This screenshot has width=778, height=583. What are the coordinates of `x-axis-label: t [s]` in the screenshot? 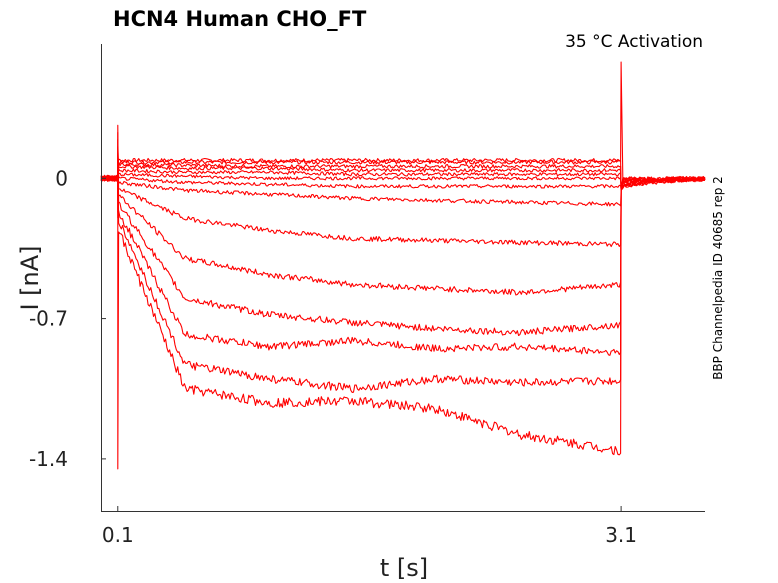 It's located at (404, 568).